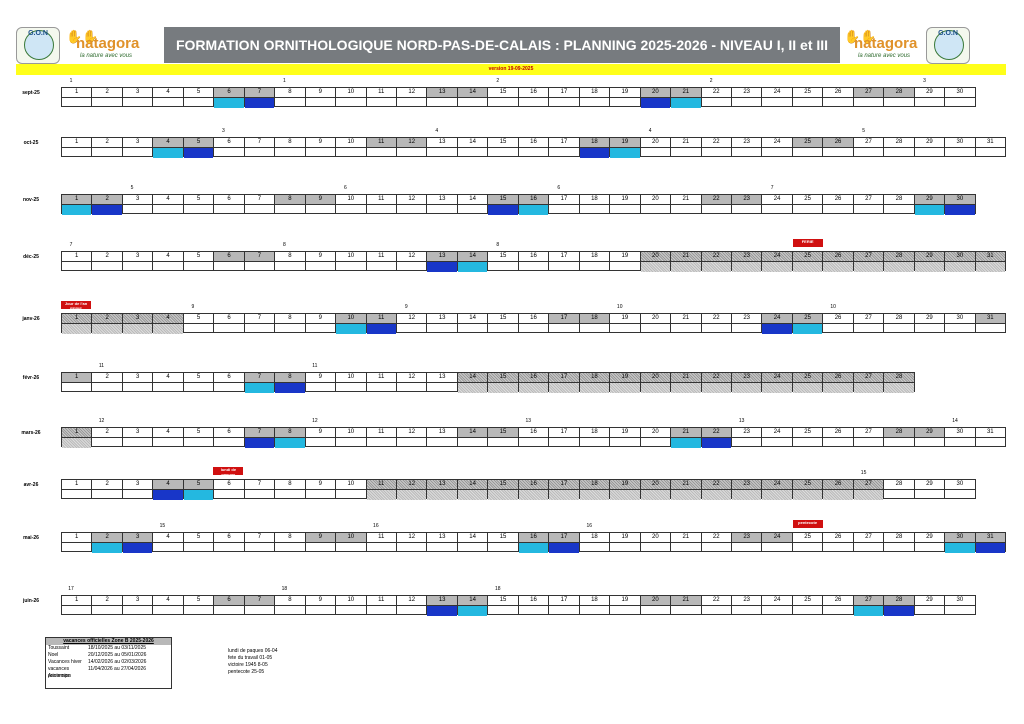  What do you see at coordinates (260, 323) in the screenshot?
I see `day-cell: 7` at bounding box center [260, 323].